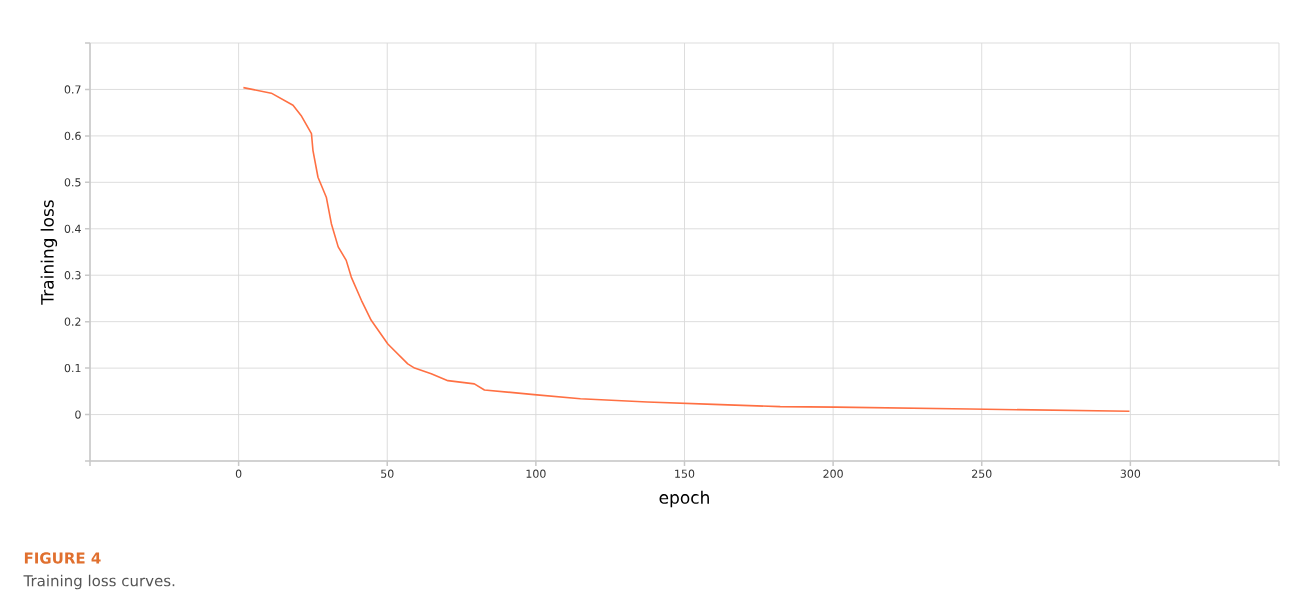  Describe the element at coordinates (1130, 473) in the screenshot. I see `x-tick-label: 300` at that location.